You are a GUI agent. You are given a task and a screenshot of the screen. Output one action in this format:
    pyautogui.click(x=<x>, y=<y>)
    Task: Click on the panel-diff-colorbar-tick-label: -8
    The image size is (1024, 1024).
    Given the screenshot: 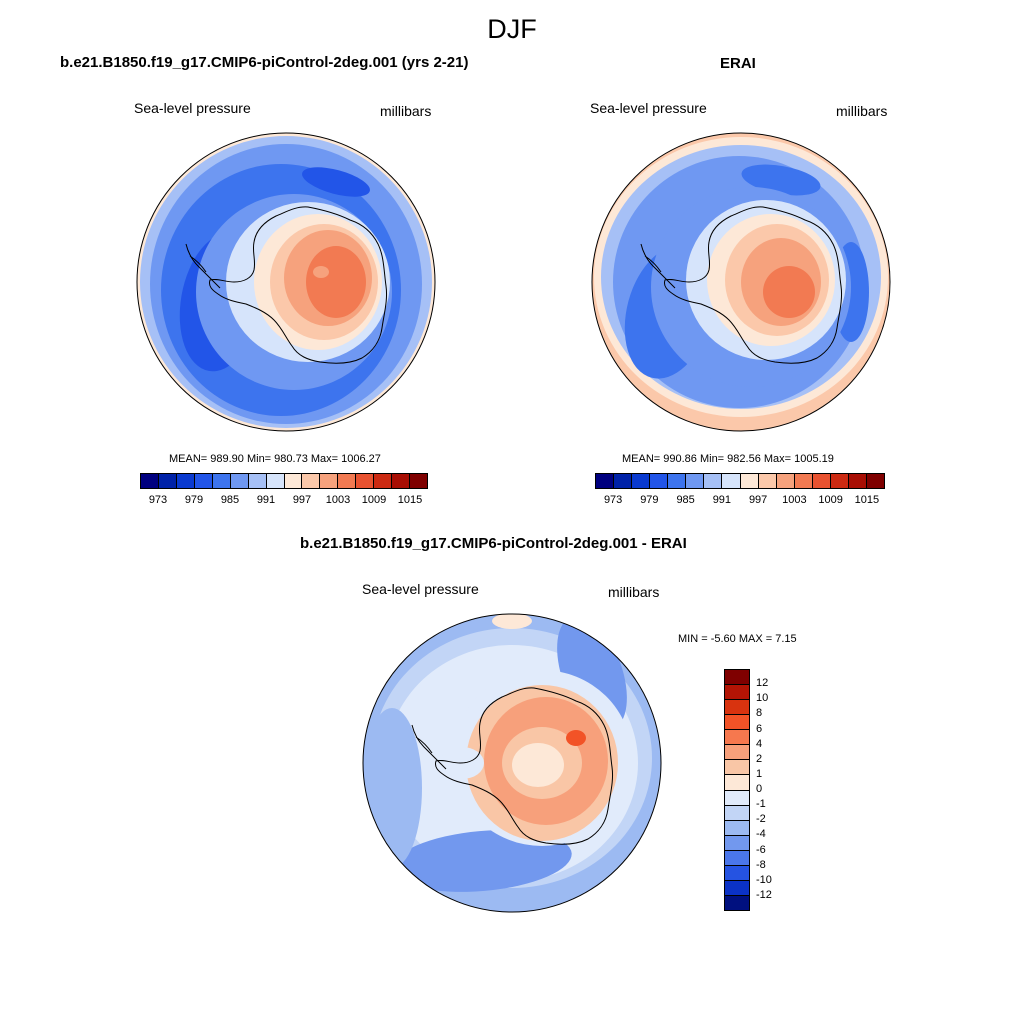 What is the action you would take?
    pyautogui.click(x=761, y=864)
    